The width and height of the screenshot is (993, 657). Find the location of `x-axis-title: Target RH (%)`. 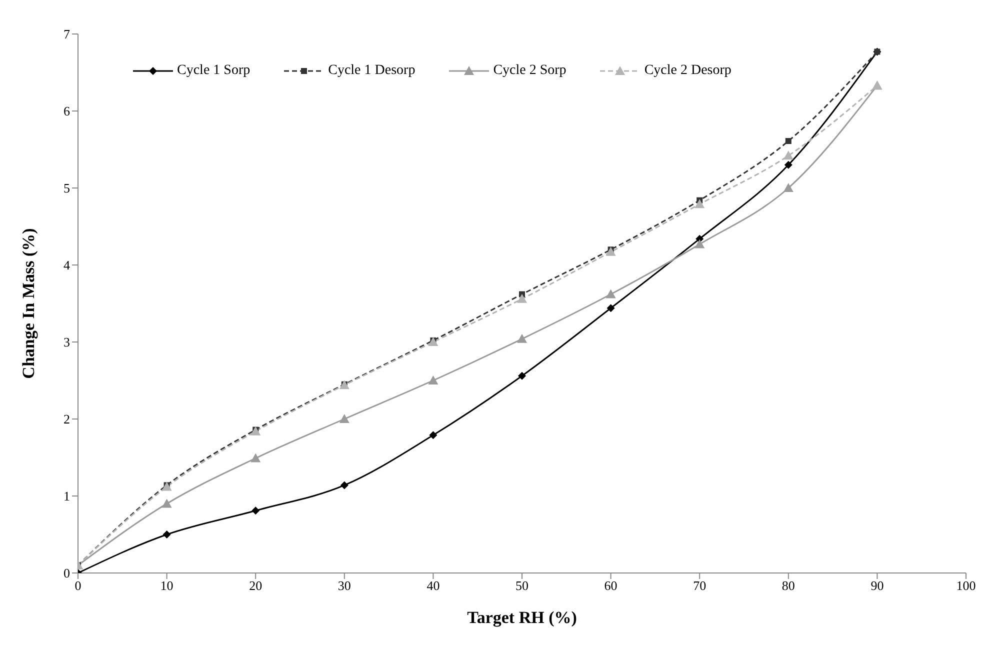

x-axis-title: Target RH (%) is located at coordinates (522, 617).